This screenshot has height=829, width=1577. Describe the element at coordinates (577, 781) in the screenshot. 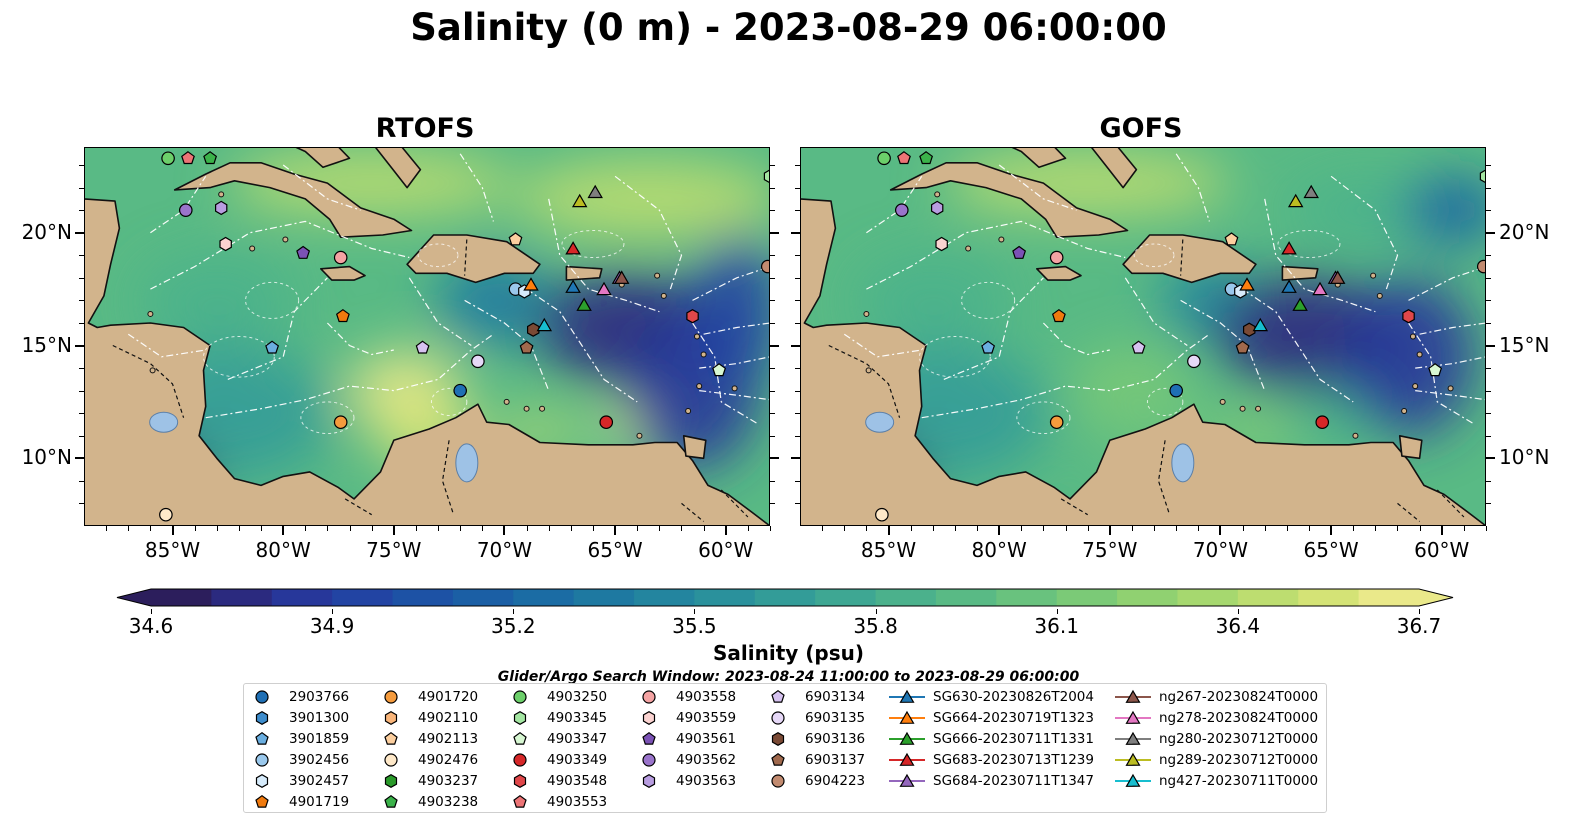

I see `legend-label: 4903548` at that location.